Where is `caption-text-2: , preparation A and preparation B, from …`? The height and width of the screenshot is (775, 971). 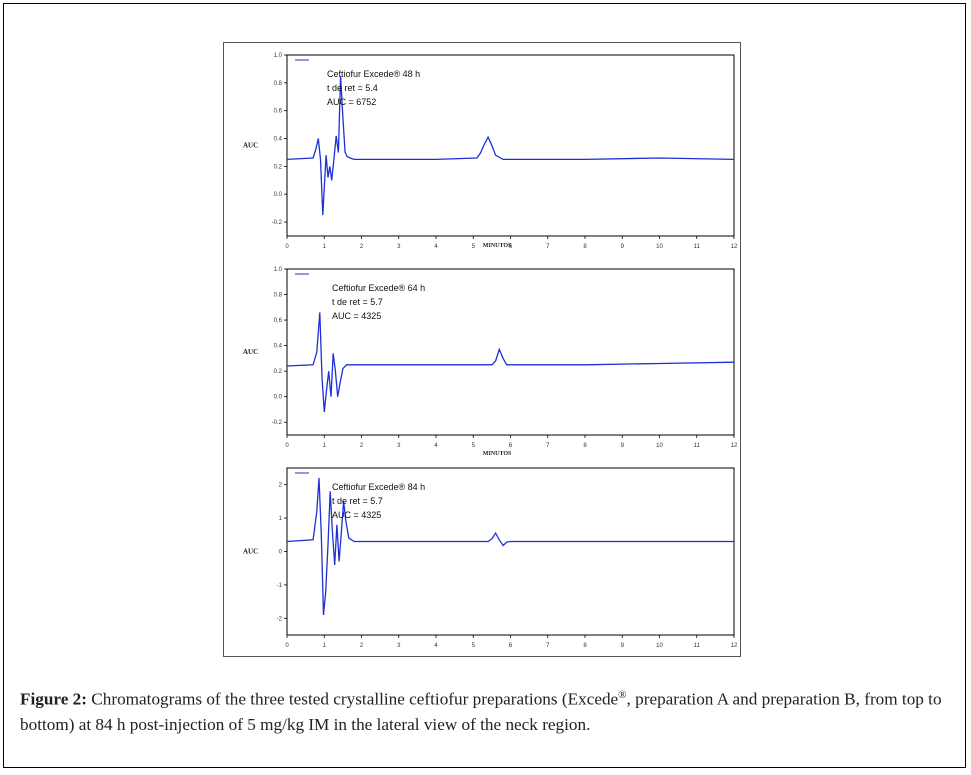 caption-text-2: , preparation A and preparation B, from … is located at coordinates (481, 711).